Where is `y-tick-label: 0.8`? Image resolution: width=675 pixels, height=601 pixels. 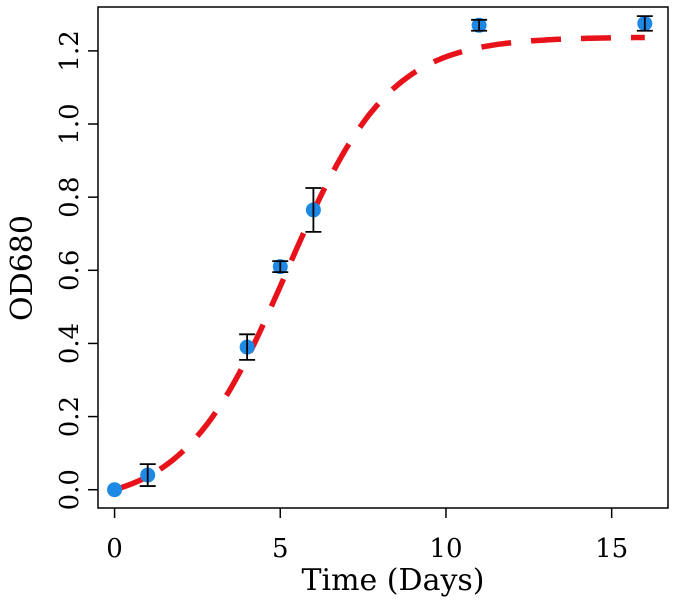
y-tick-label: 0.8 is located at coordinates (70, 196).